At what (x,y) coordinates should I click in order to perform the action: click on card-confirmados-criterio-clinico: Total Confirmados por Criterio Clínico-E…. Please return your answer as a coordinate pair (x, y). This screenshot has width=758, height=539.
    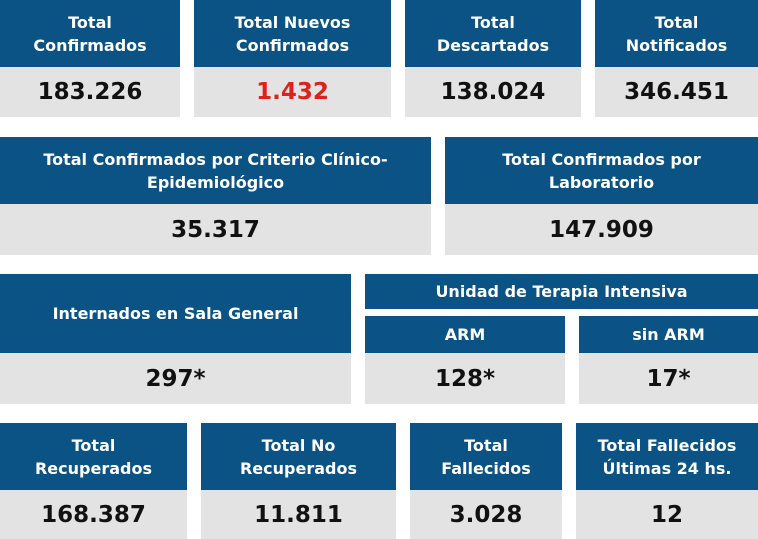
    Looking at the image, I should click on (215, 196).